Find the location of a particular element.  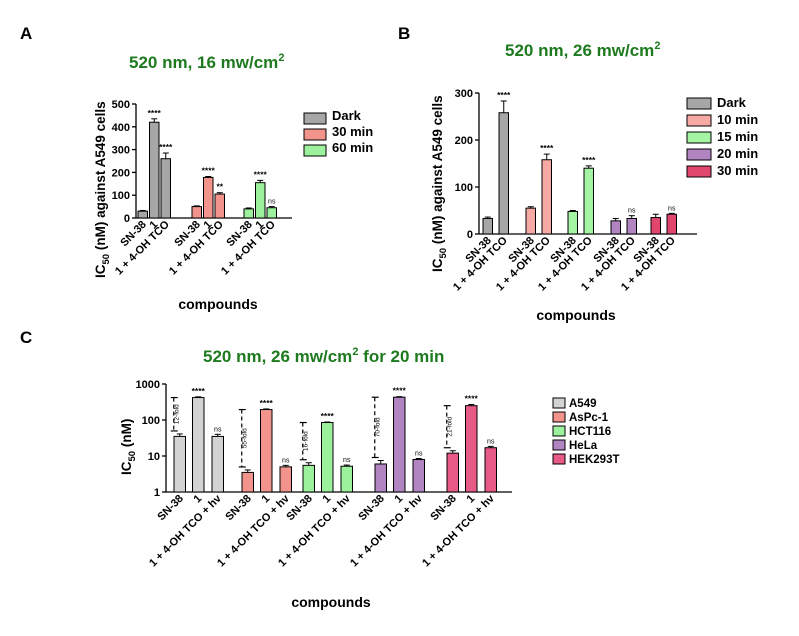

panel-b-y-tick-label: 0 is located at coordinates (470, 235).